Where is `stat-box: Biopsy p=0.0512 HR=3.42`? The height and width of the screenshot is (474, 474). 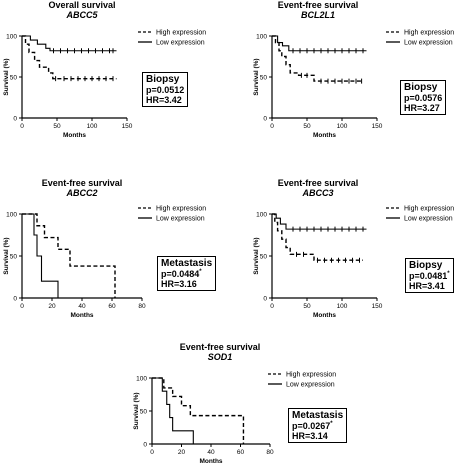
stat-box: Biopsy p=0.0512 HR=3.42 is located at coordinates (165, 89).